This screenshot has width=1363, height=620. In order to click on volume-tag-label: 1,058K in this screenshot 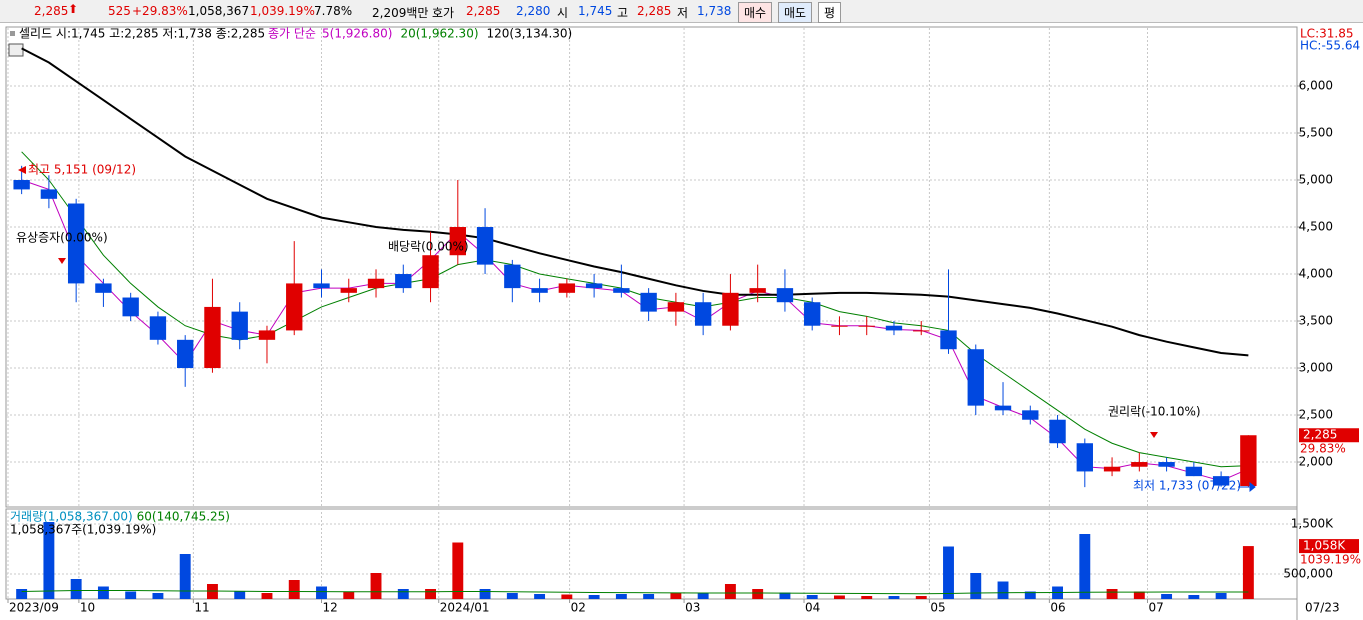, I will do `click(1324, 546)`.